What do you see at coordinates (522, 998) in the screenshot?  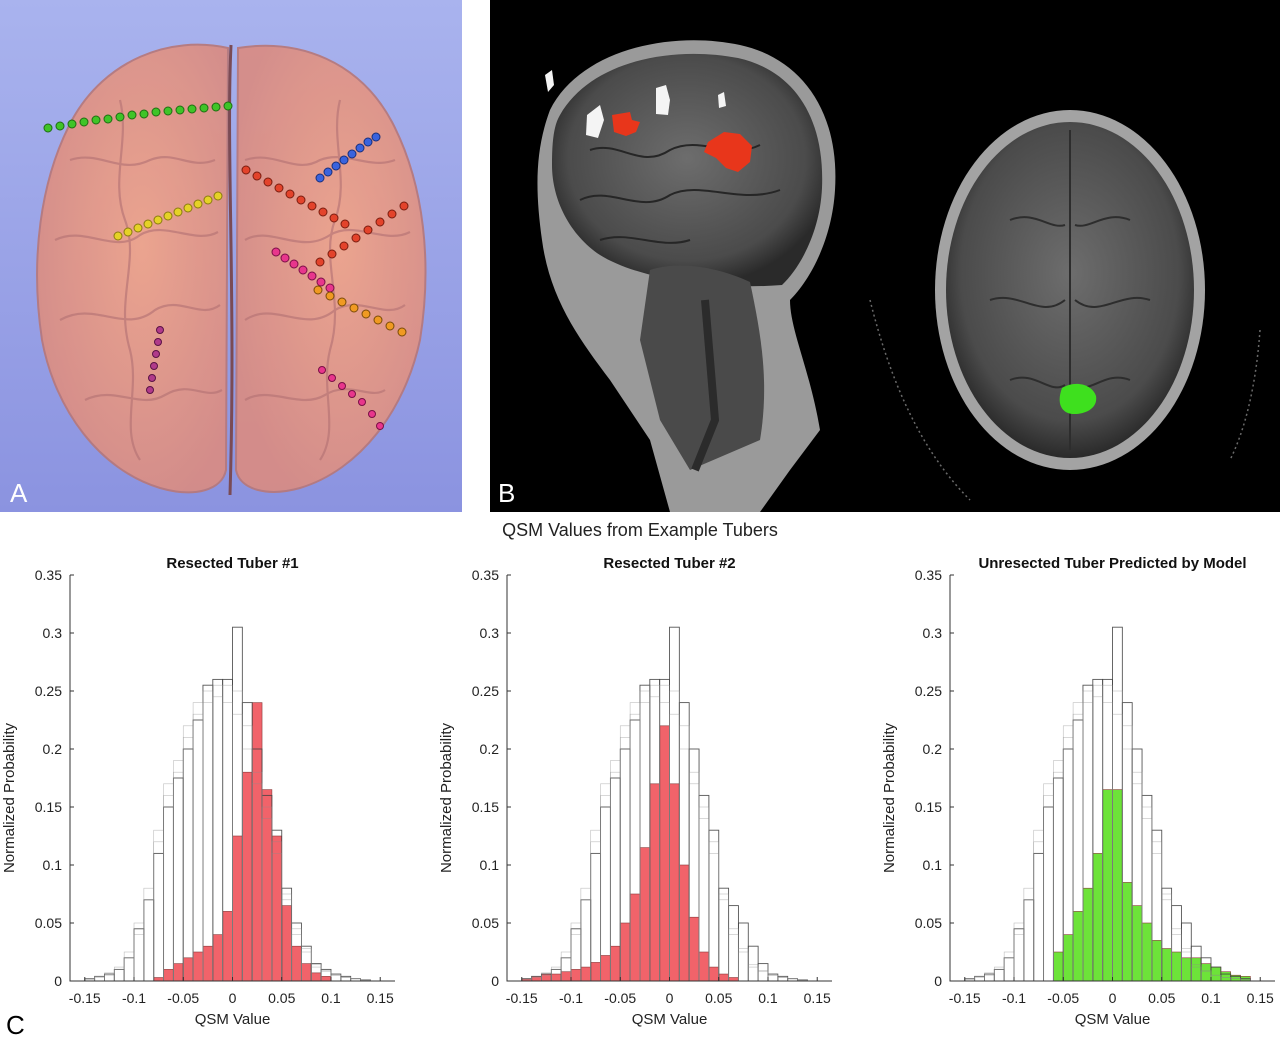 I see `x-tick-label: -0.15` at bounding box center [522, 998].